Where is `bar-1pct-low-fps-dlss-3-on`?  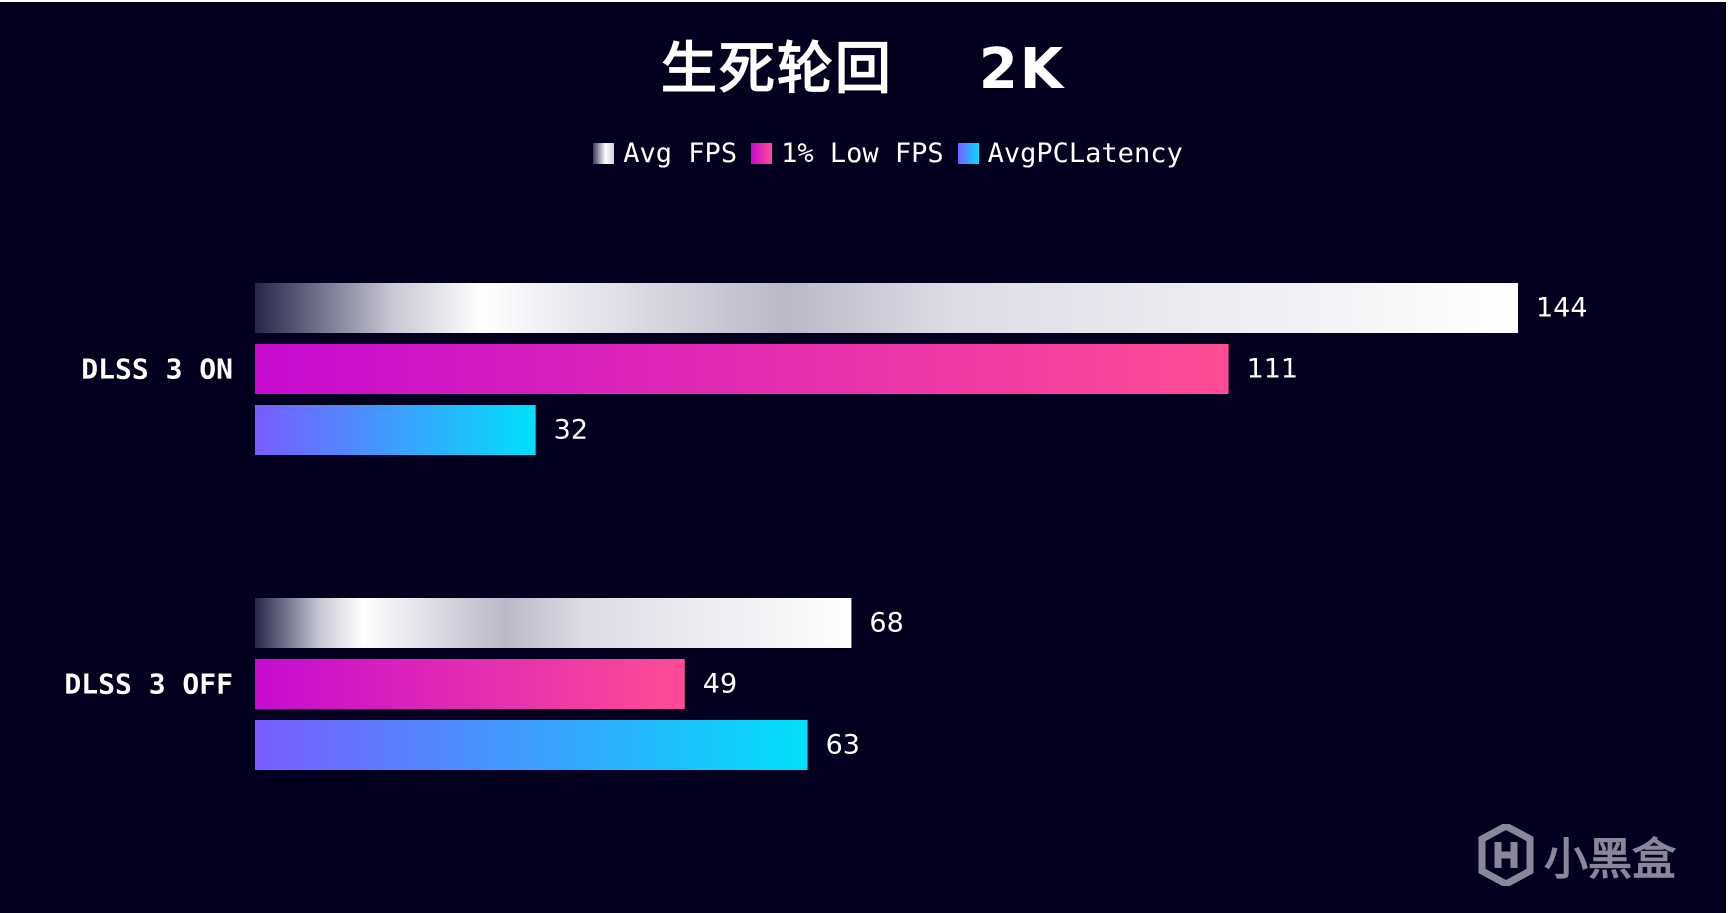
bar-1pct-low-fps-dlss-3-on is located at coordinates (742, 369).